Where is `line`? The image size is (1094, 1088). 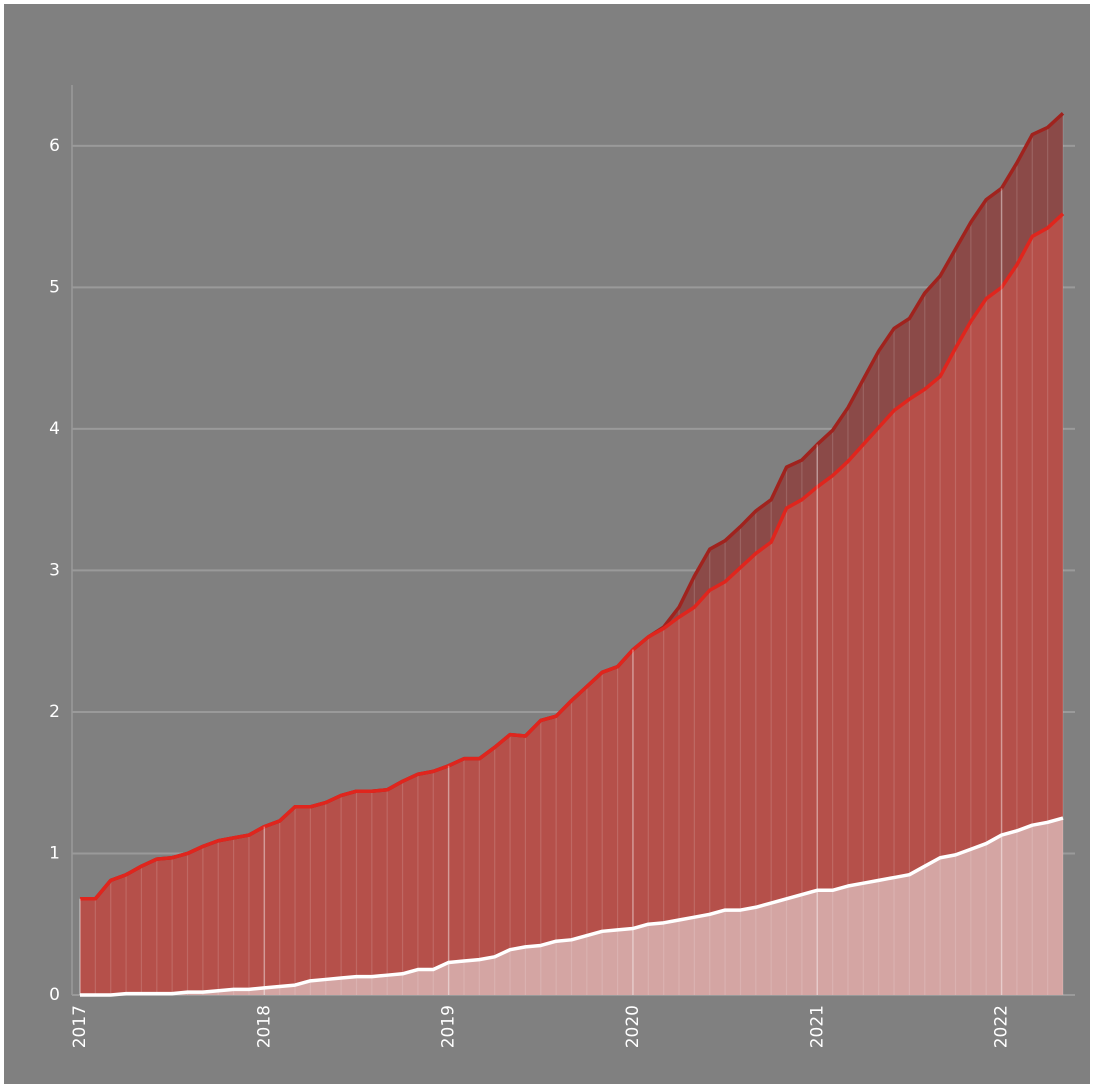 line is located at coordinates (572, 906).